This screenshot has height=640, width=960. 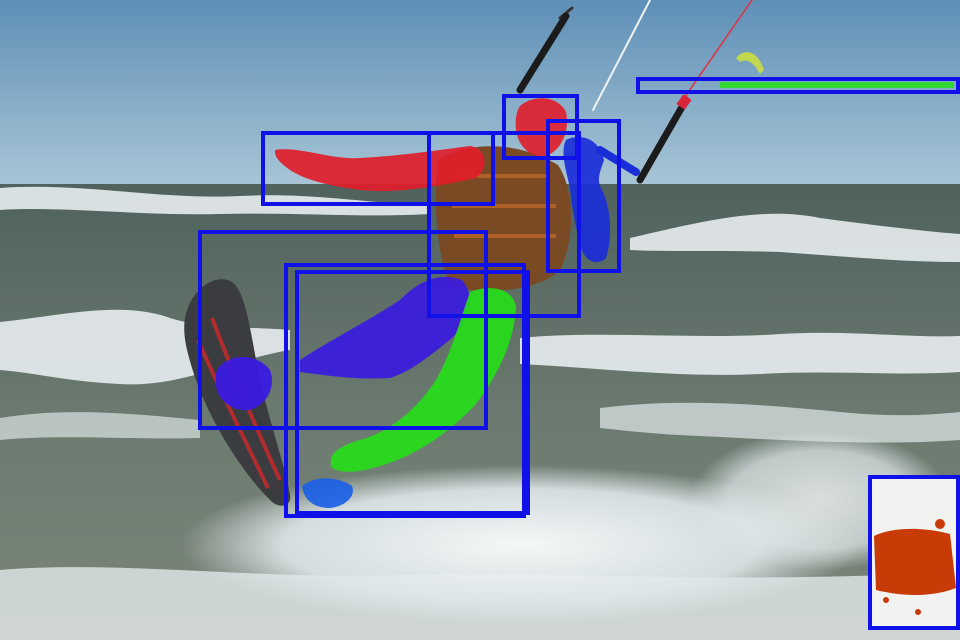 I want to click on object-mask-orange, so click(x=913, y=552).